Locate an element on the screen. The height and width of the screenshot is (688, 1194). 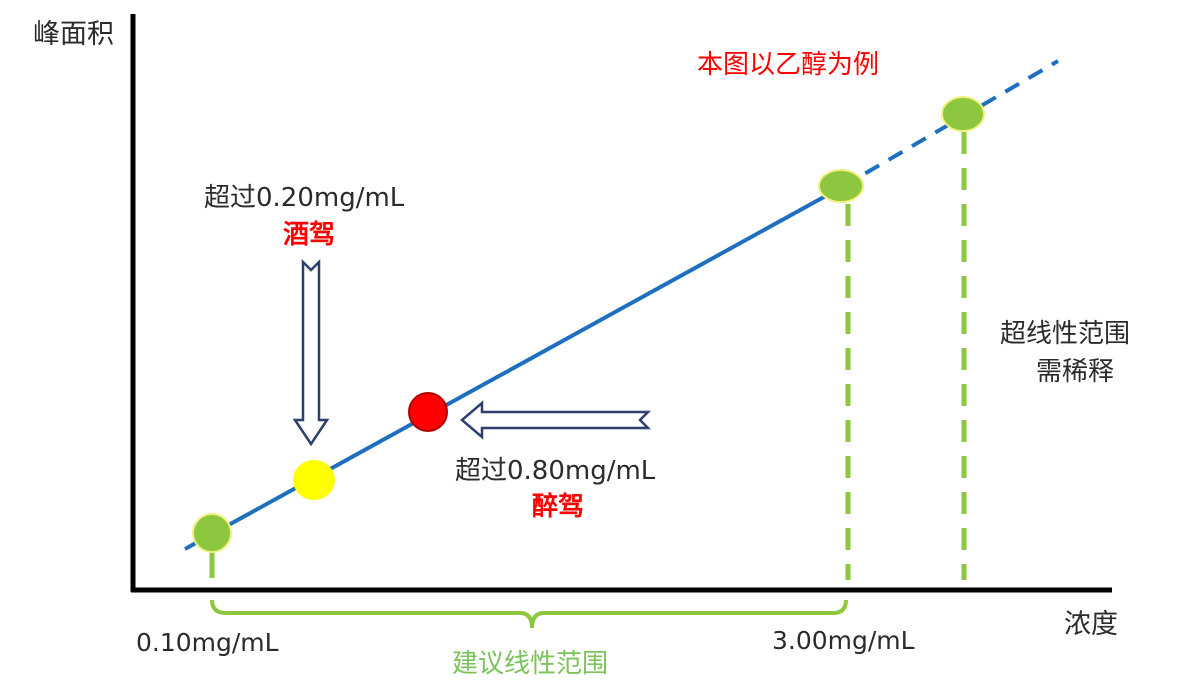
drink-driving-label: 酒驾 is located at coordinates (309, 235).